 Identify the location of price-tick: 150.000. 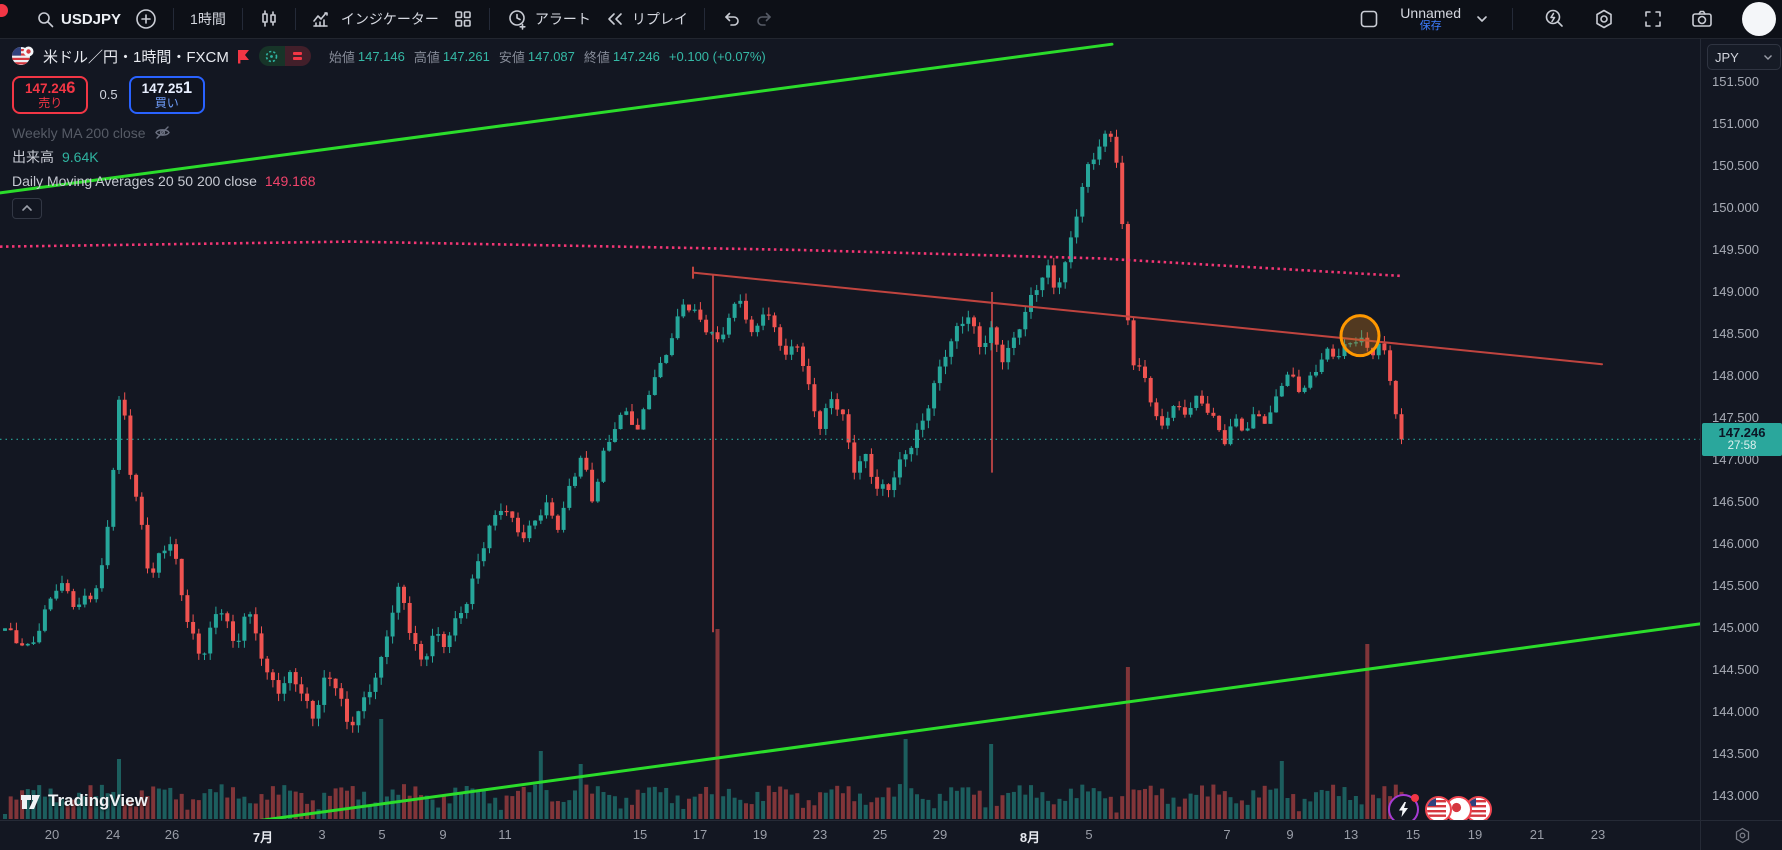
(1735, 207).